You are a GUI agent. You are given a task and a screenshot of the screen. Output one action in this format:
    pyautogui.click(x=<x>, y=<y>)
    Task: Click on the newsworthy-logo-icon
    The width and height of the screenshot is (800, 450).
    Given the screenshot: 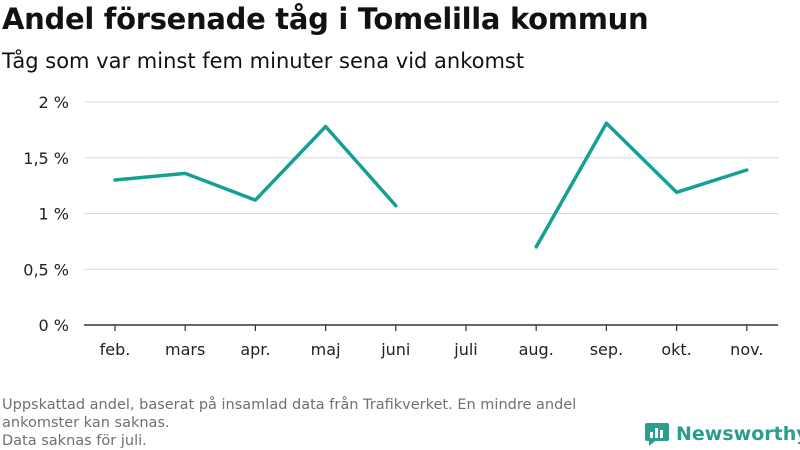 What is the action you would take?
    pyautogui.click(x=657, y=434)
    